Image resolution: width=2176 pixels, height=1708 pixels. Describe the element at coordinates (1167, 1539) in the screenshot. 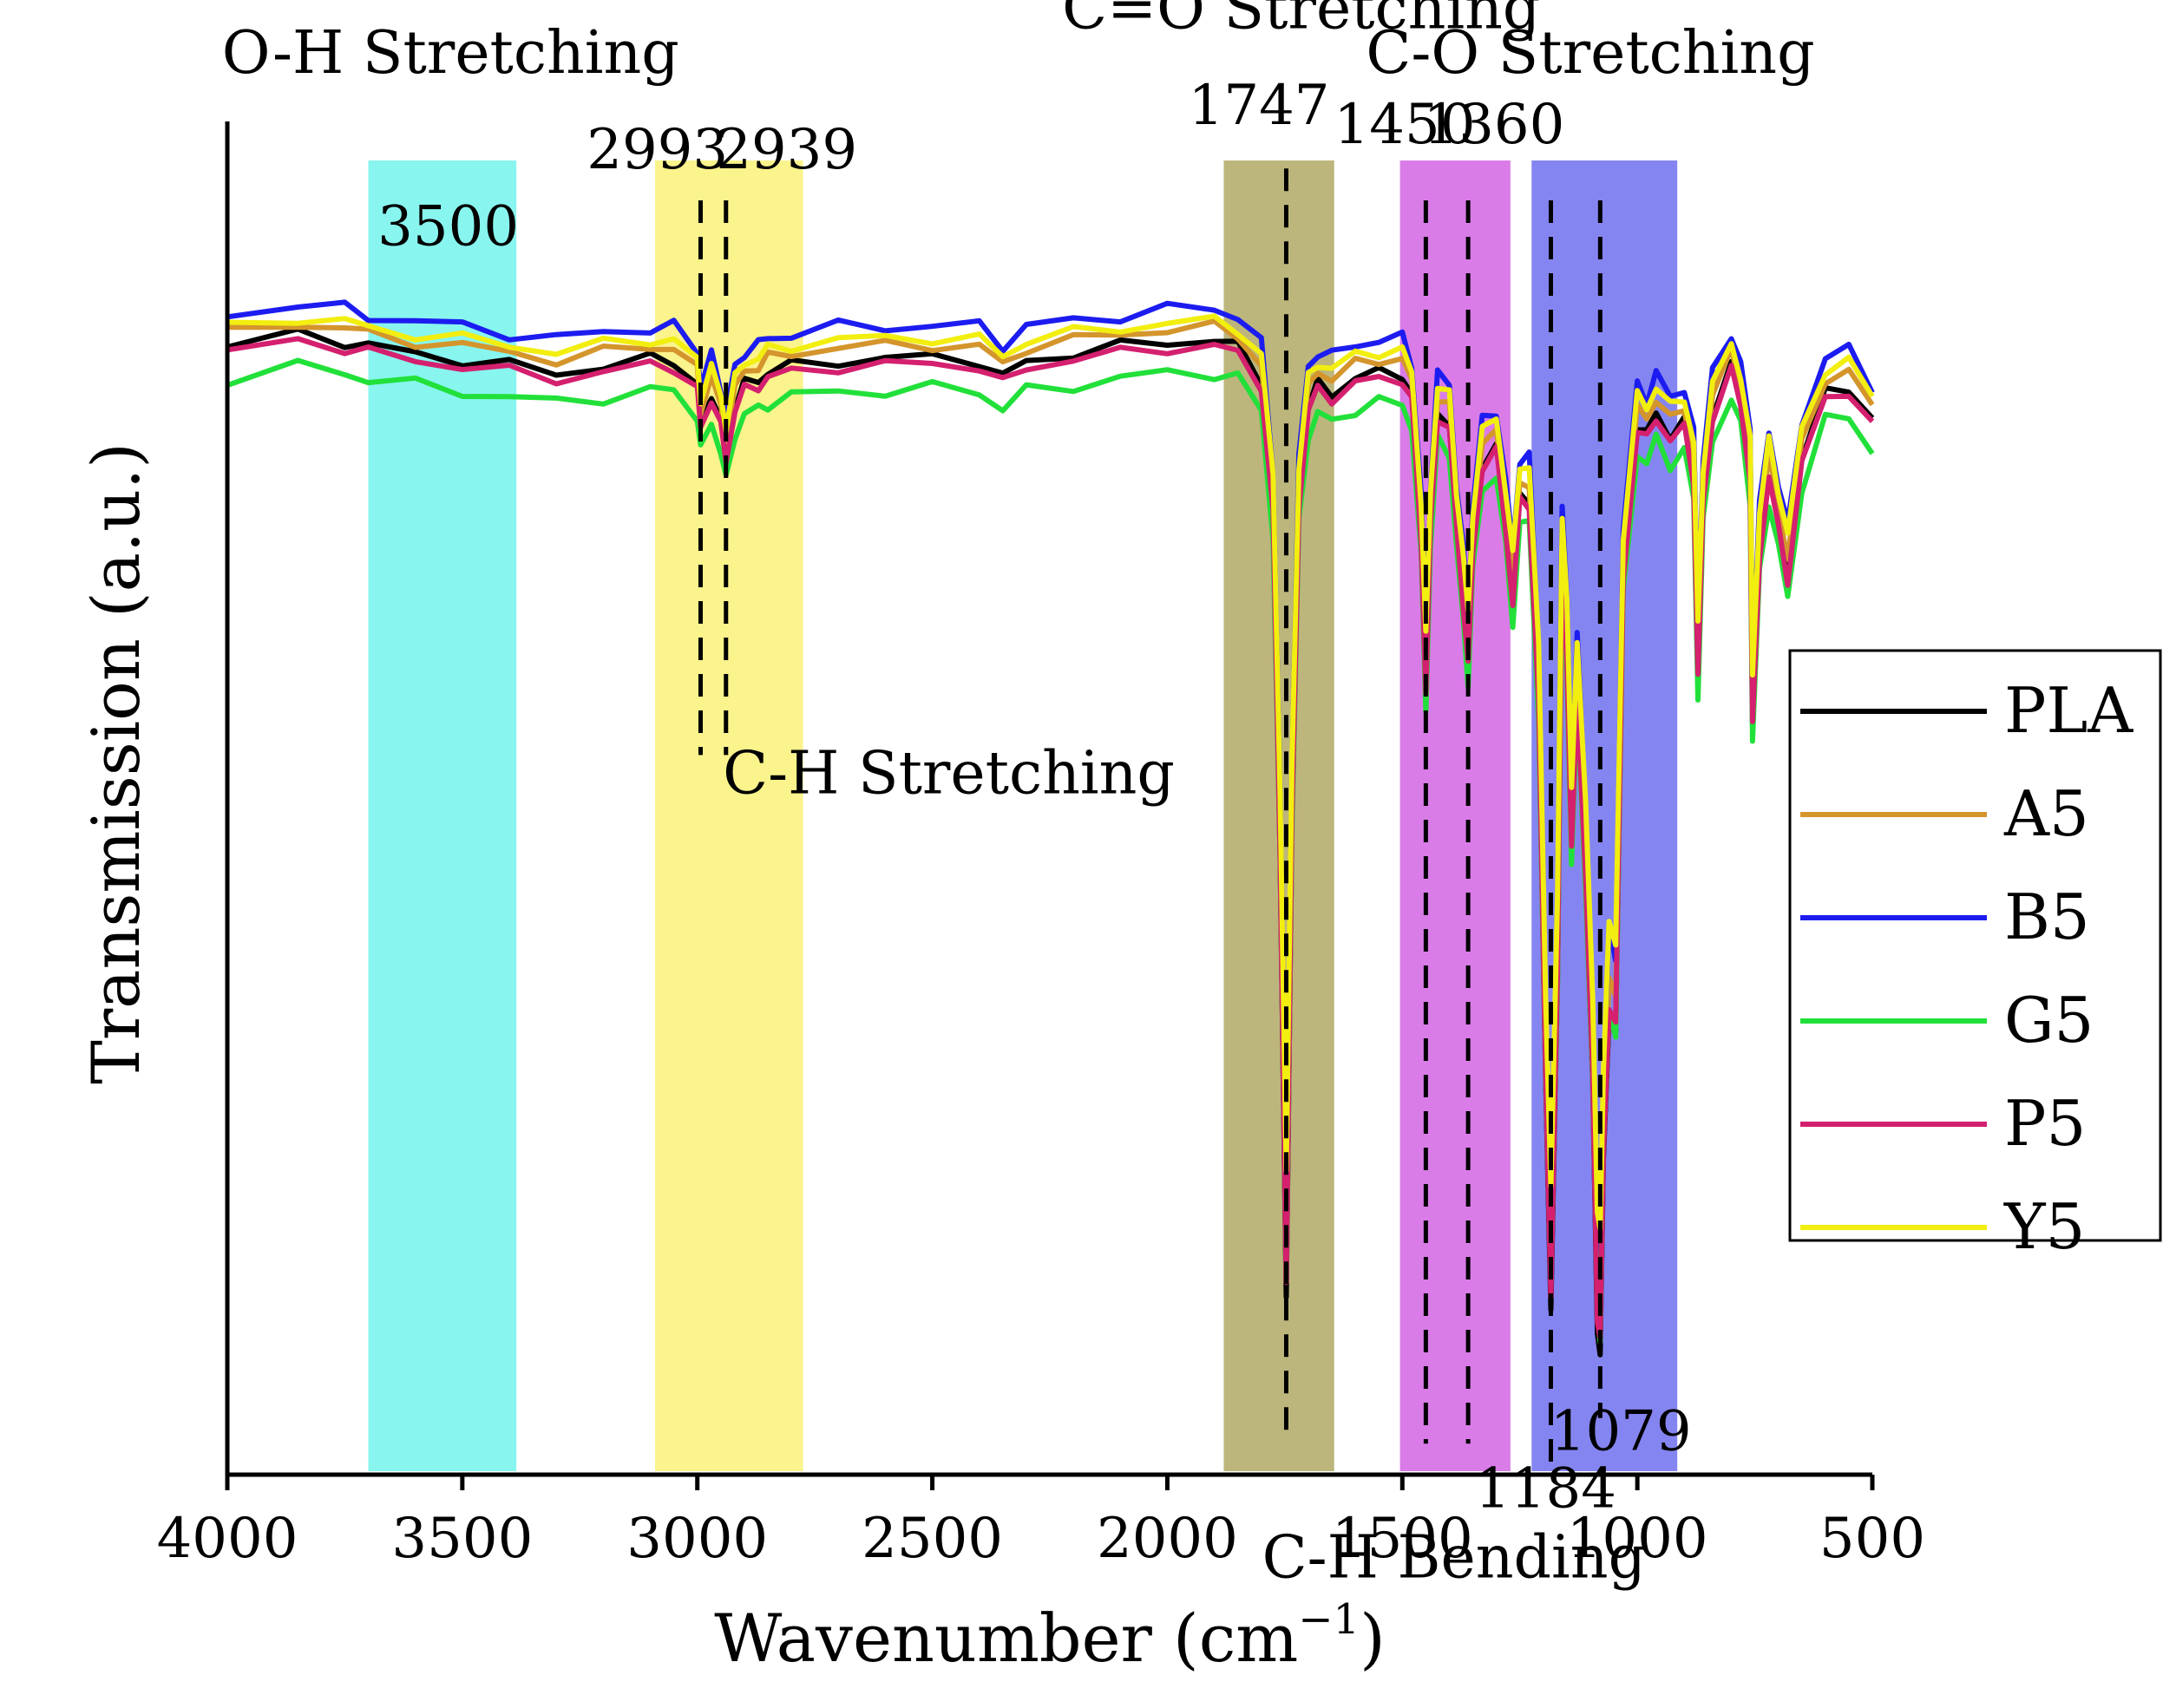

I see `x-tick-label-2000: 2000` at that location.